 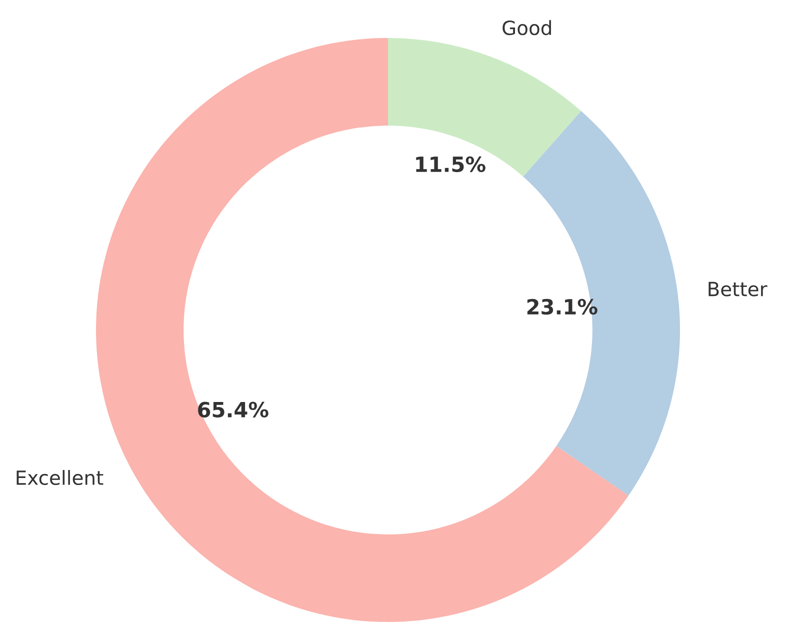 What do you see at coordinates (562, 306) in the screenshot?
I see `data-label: 23.1%` at bounding box center [562, 306].